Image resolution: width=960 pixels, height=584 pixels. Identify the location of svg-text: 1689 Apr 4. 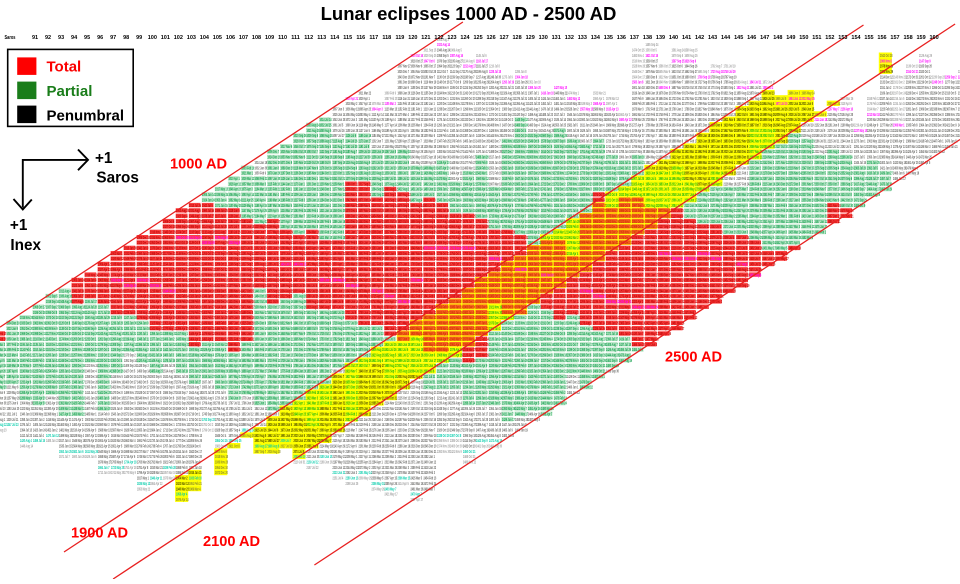
(377, 285).